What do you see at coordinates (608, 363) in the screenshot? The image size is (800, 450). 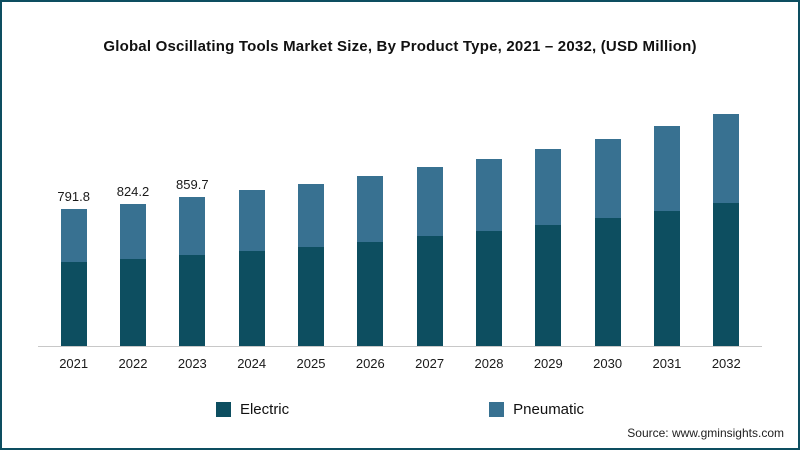 I see `x-tick-2030: 2030` at bounding box center [608, 363].